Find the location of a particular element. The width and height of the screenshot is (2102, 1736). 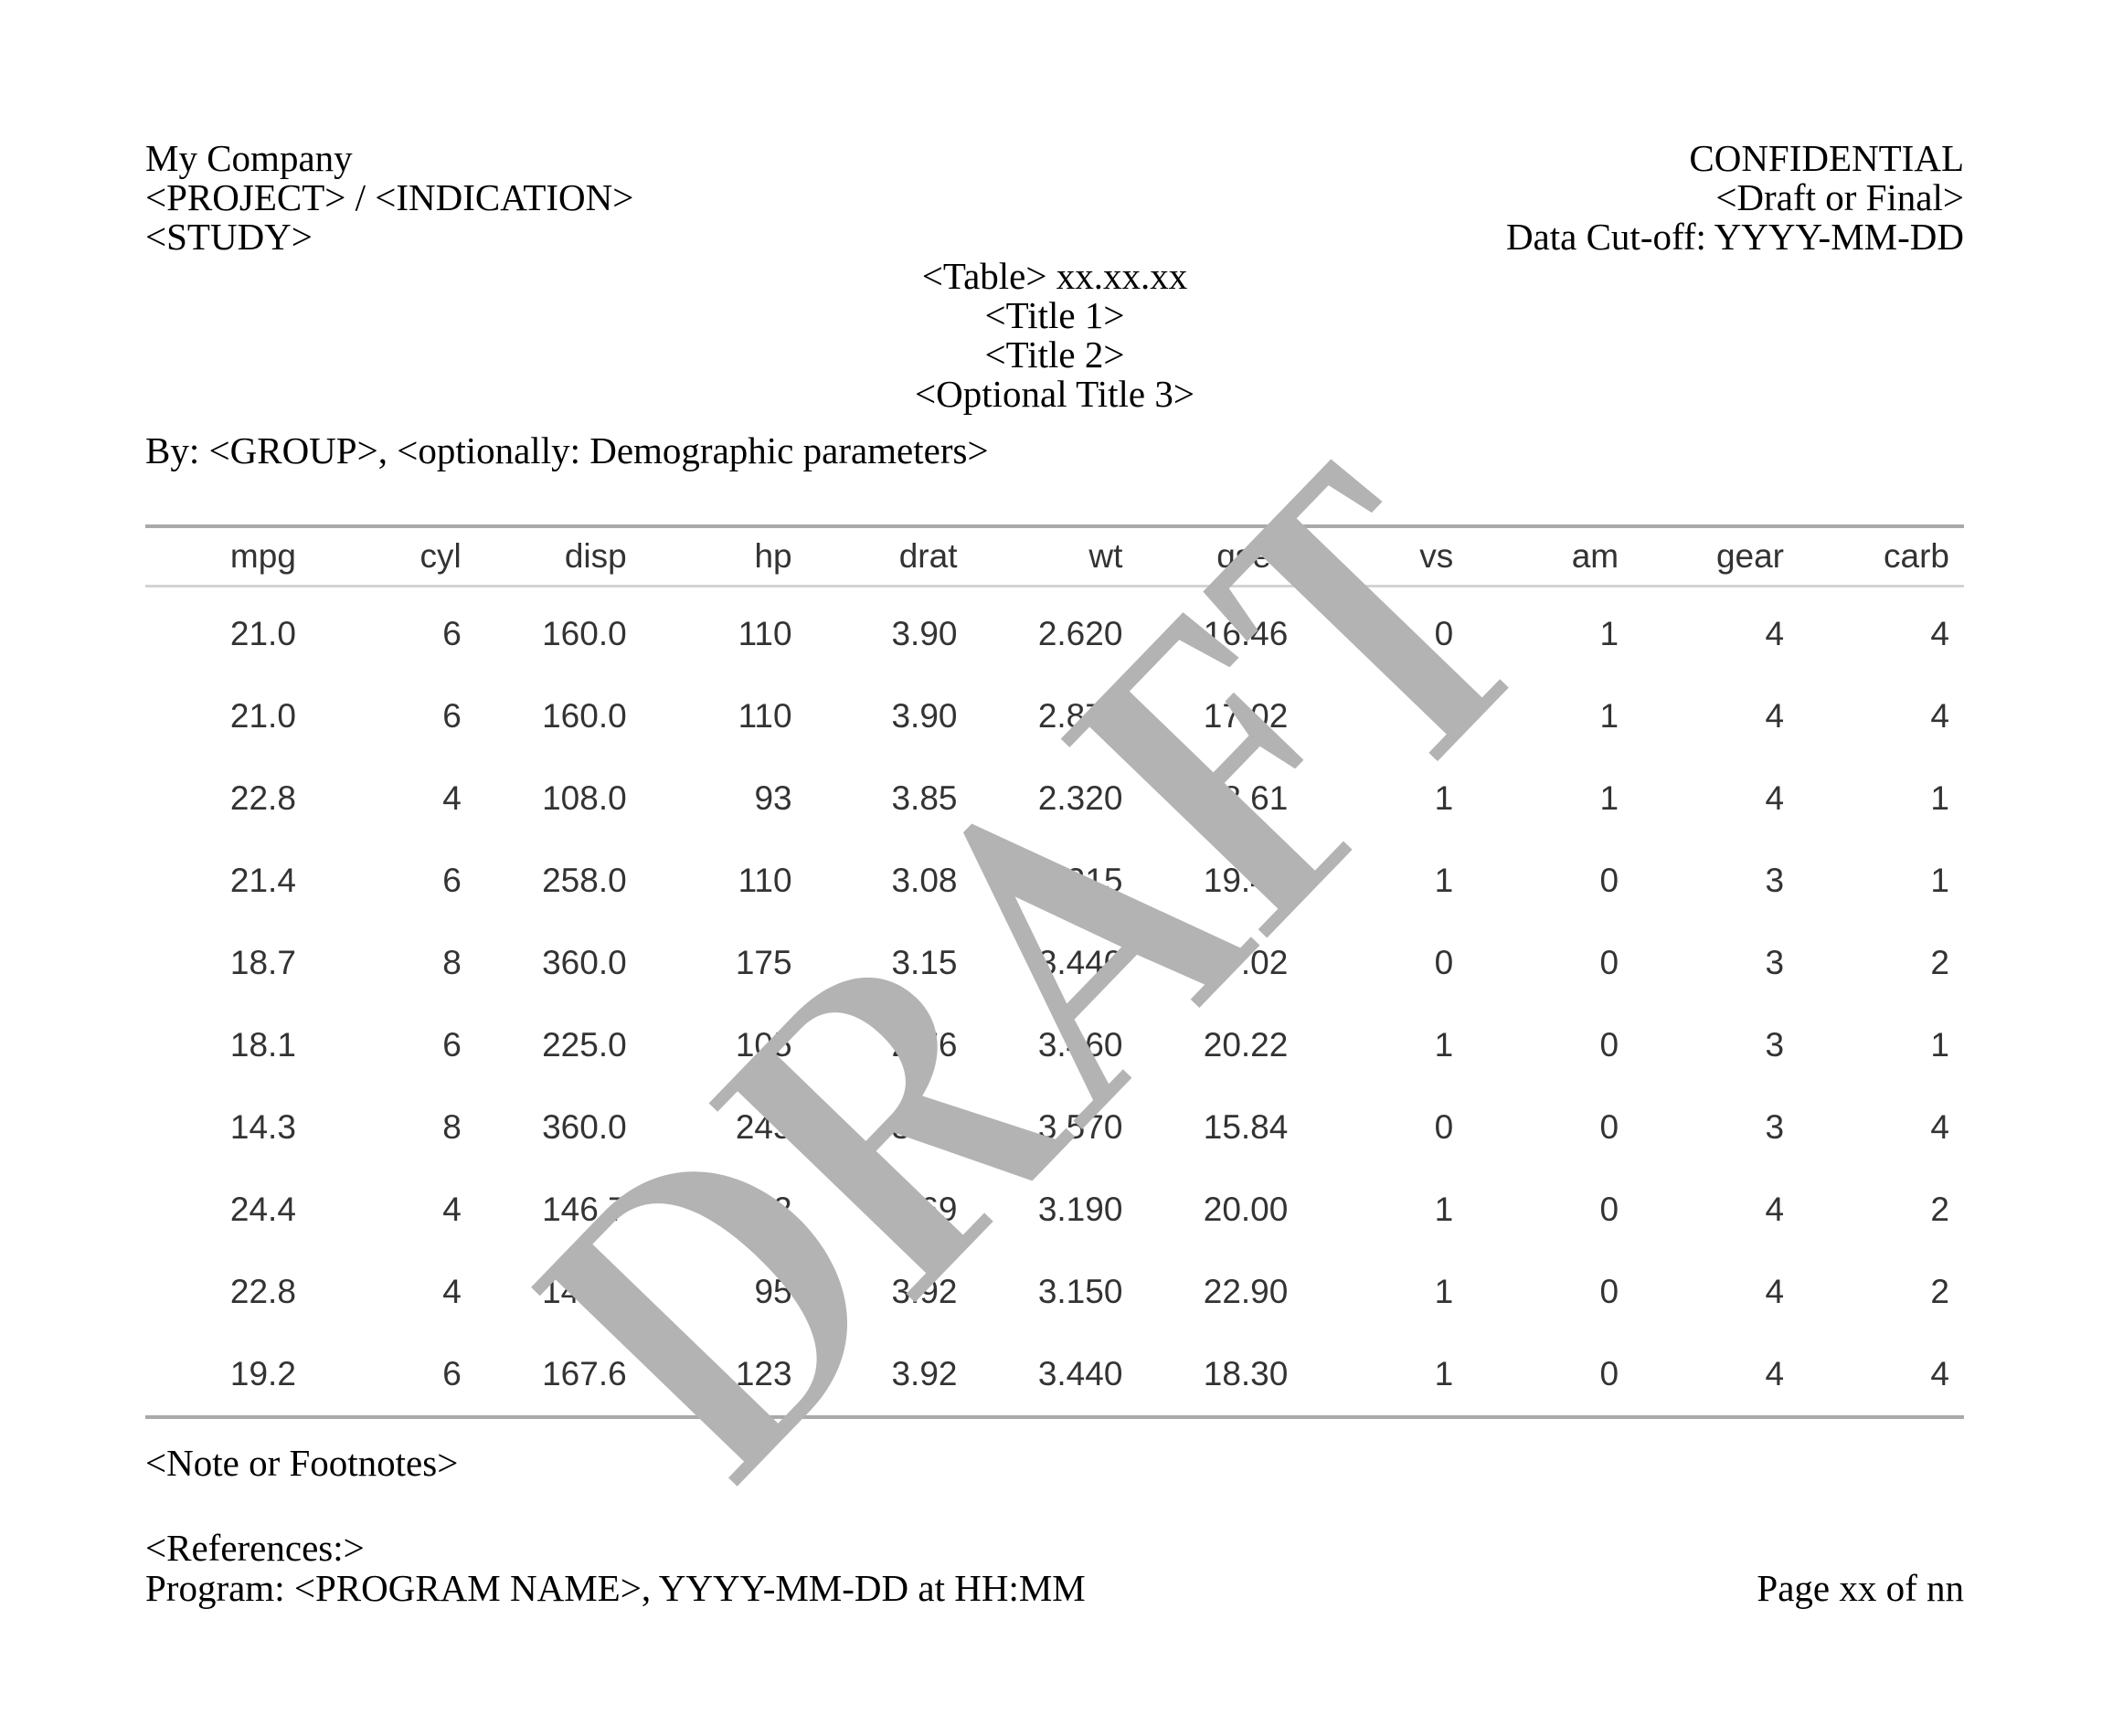

cell-mpg: 21.4 is located at coordinates (262, 880).